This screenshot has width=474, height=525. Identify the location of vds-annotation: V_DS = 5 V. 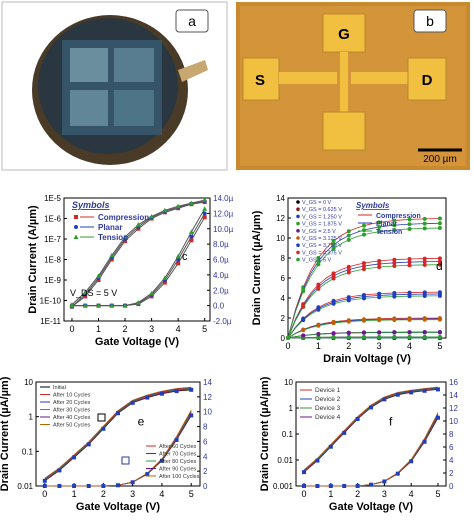
(93, 293).